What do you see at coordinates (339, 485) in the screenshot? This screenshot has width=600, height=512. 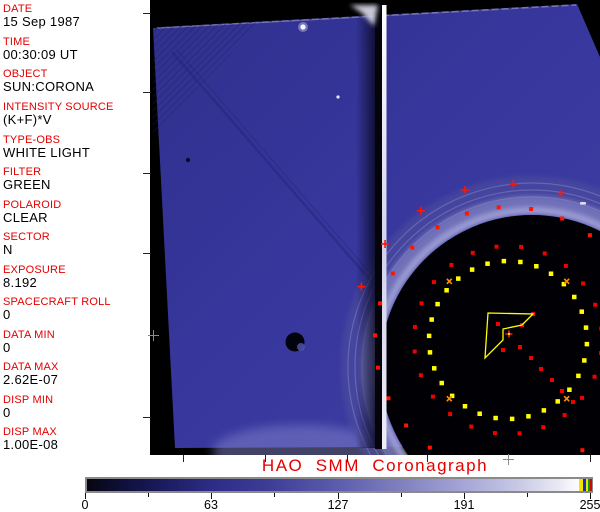 I see `colorbar` at bounding box center [339, 485].